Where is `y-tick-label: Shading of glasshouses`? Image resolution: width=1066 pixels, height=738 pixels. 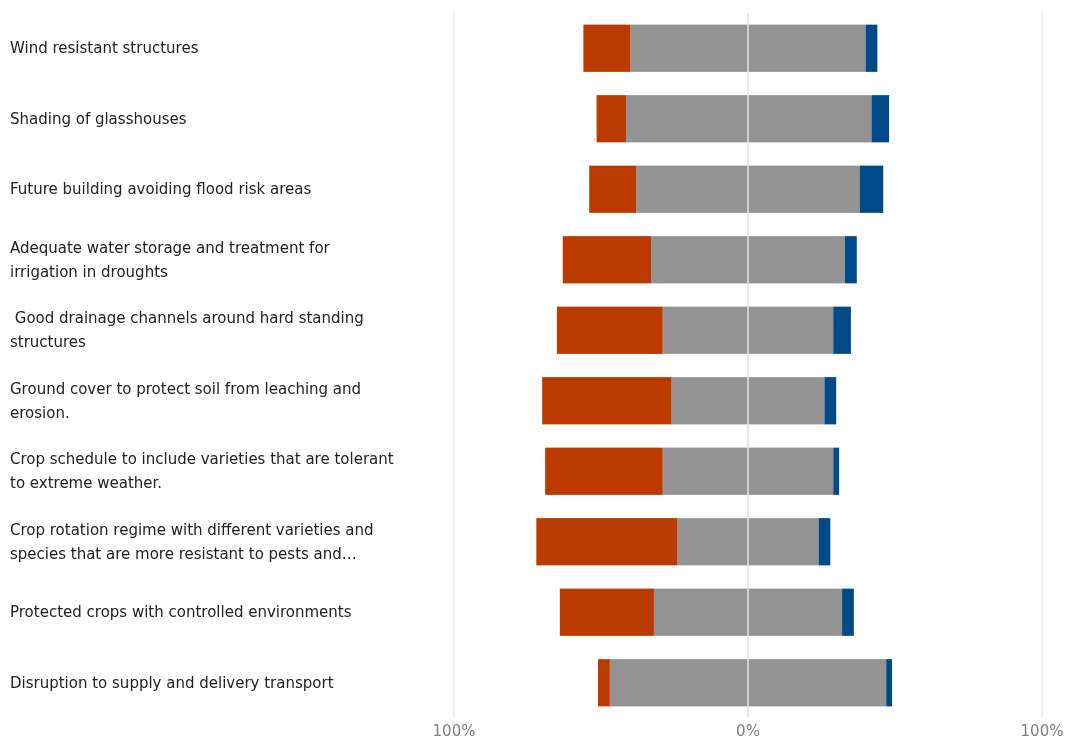 y-tick-label: Shading of glasshouses is located at coordinates (98, 118).